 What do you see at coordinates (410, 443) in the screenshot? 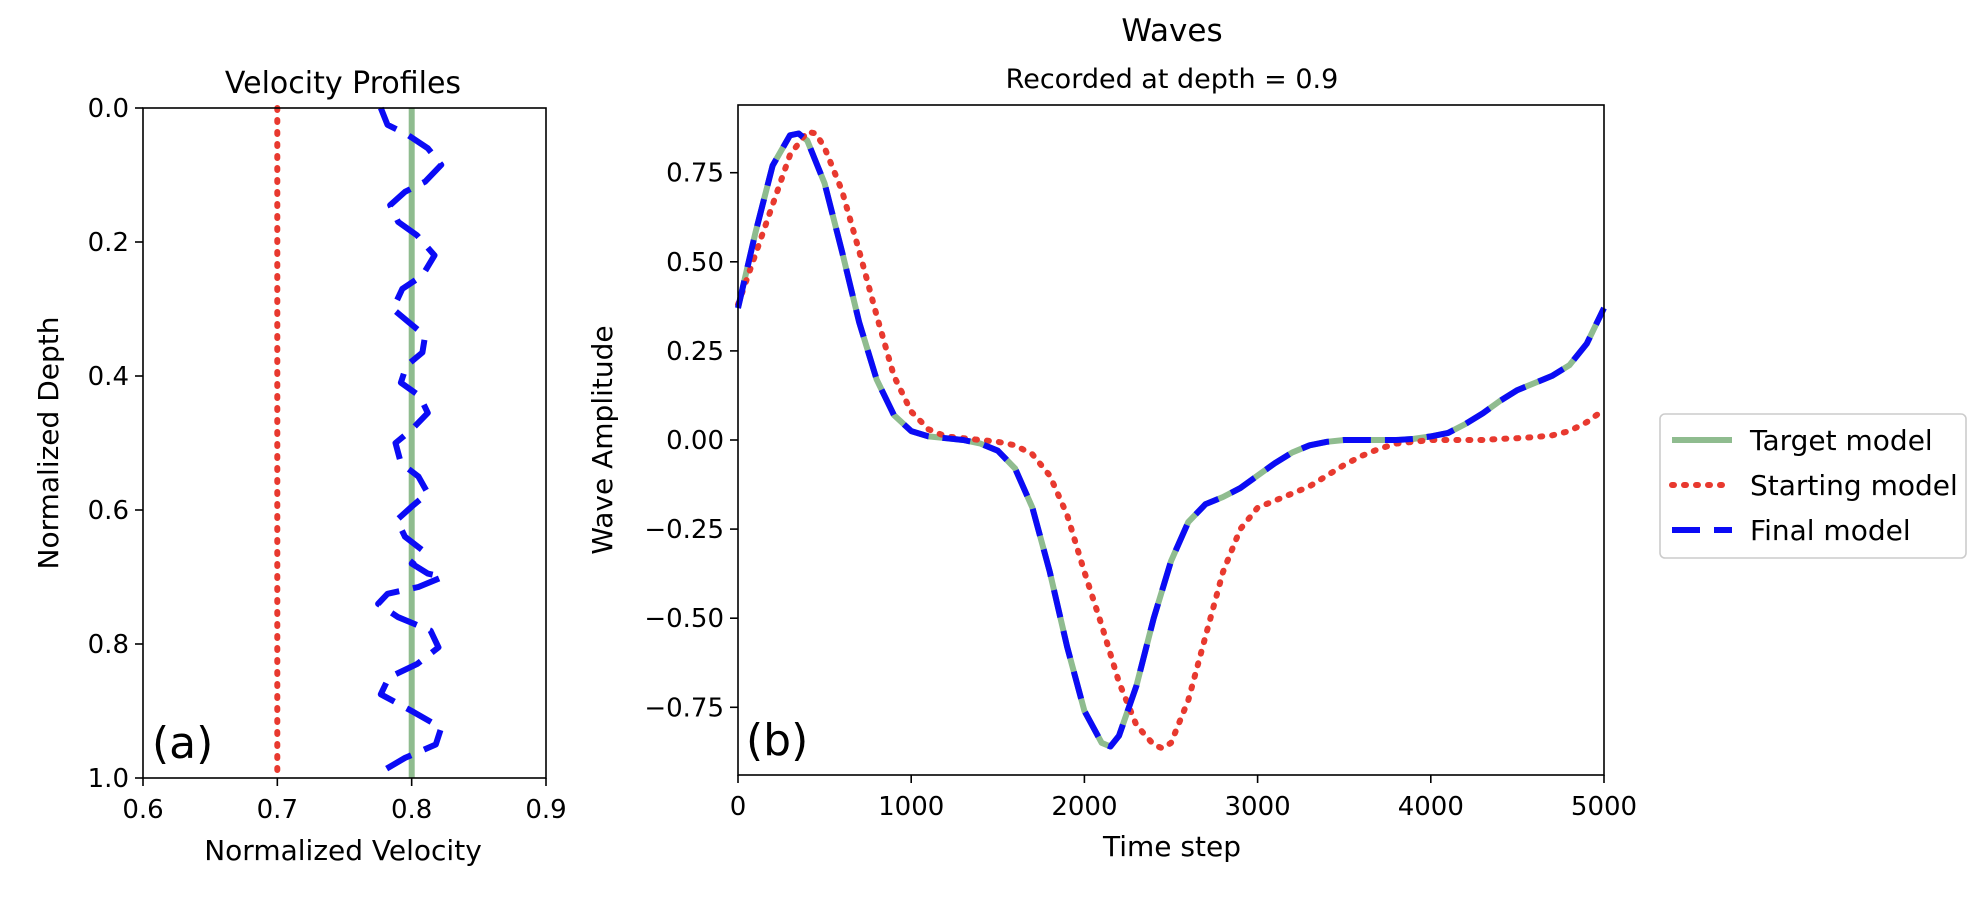
I see `series-line-final-model` at bounding box center [410, 443].